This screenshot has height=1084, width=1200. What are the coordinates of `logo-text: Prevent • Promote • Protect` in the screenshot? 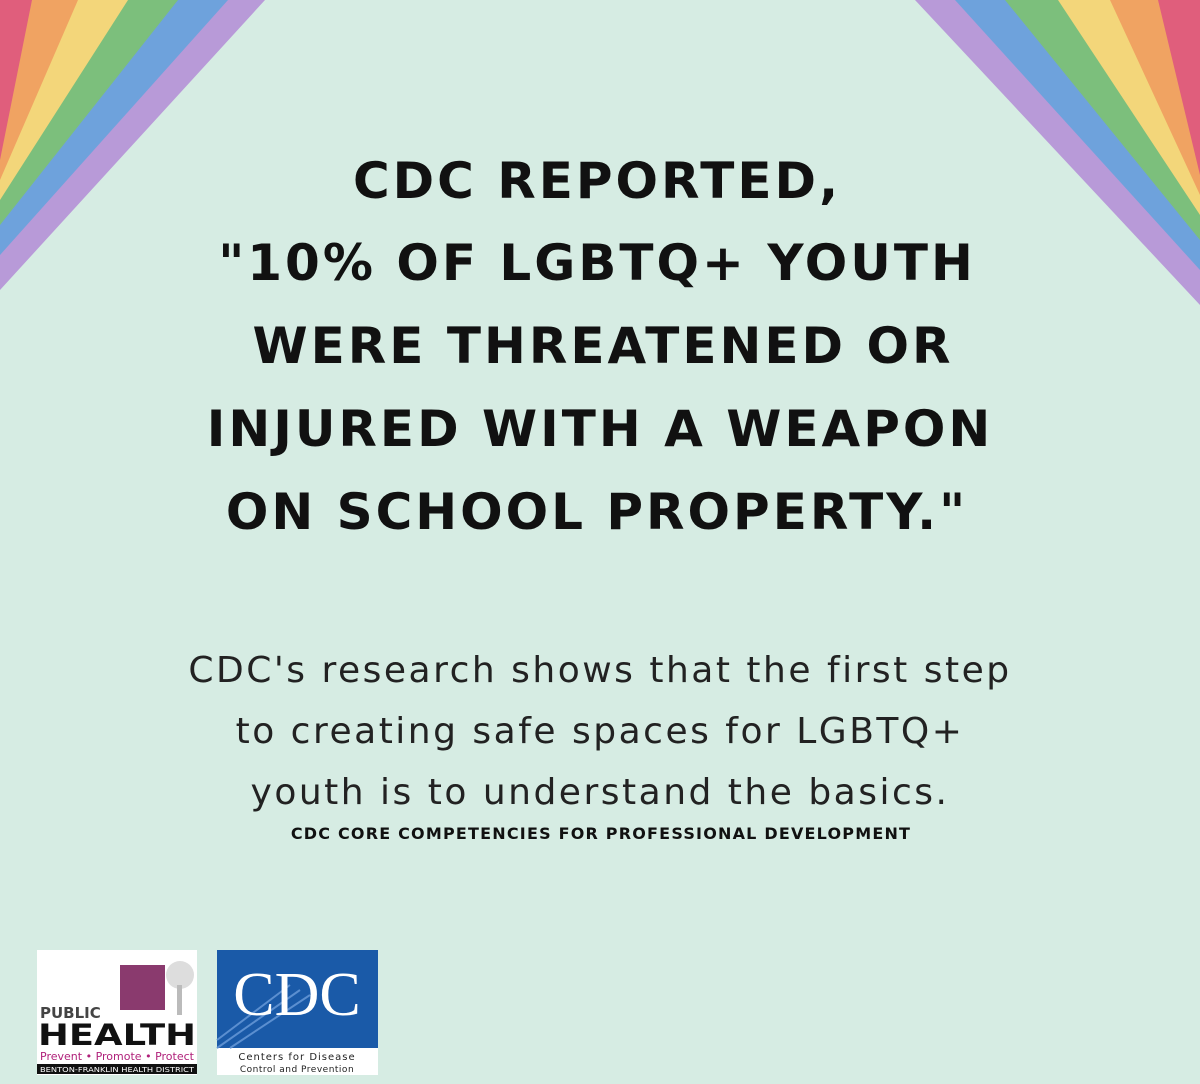 It's located at (117, 1056).